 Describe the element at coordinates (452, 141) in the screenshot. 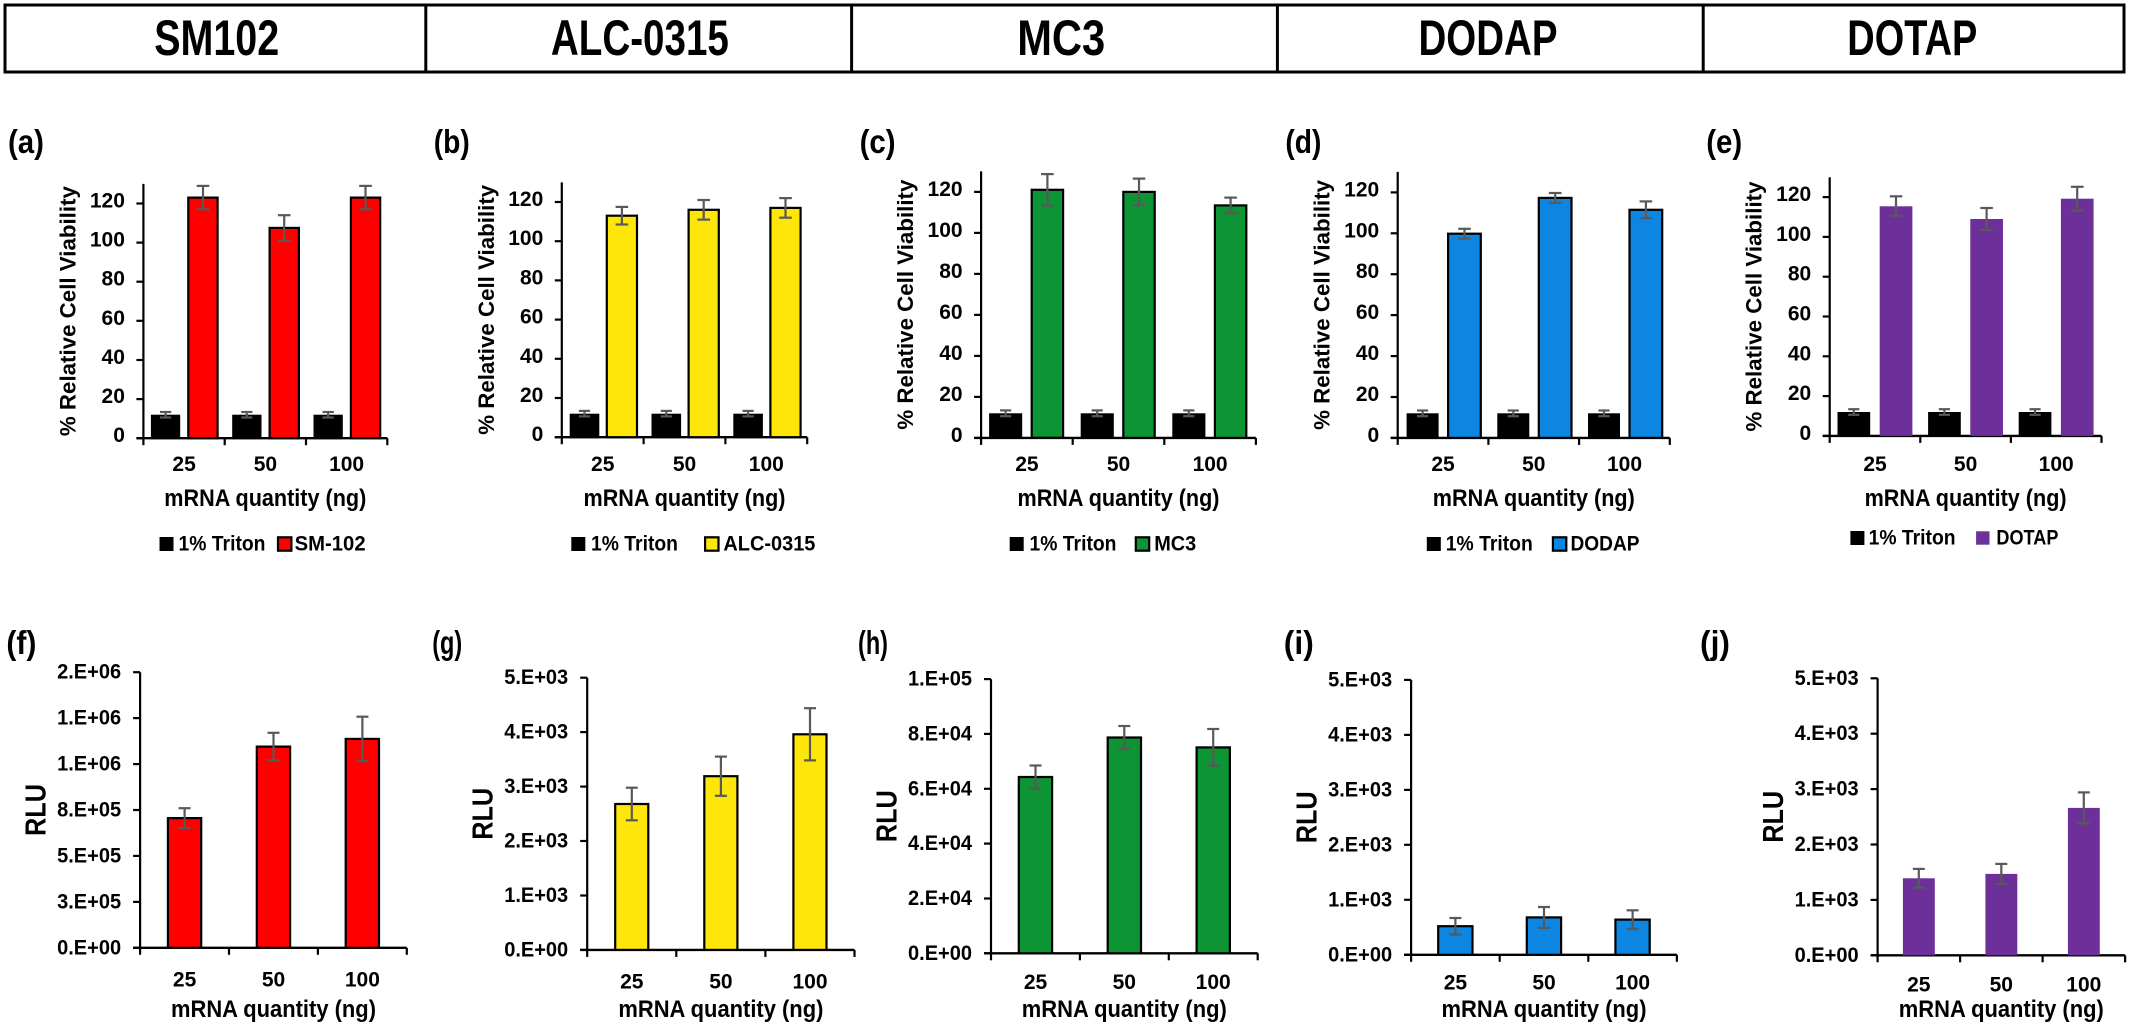

I see `svg-text: (b)` at that location.